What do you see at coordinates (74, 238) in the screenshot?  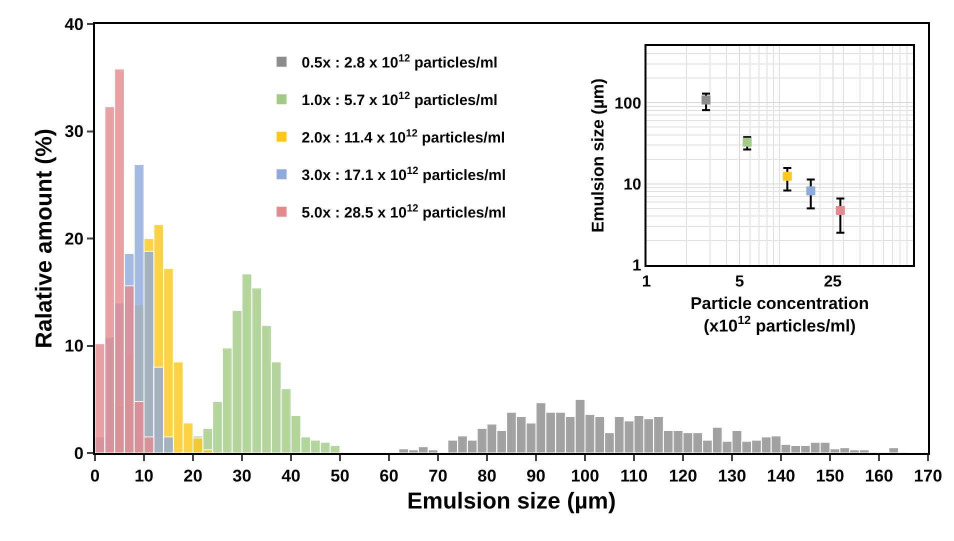 I see `y-tick-label: 20` at bounding box center [74, 238].